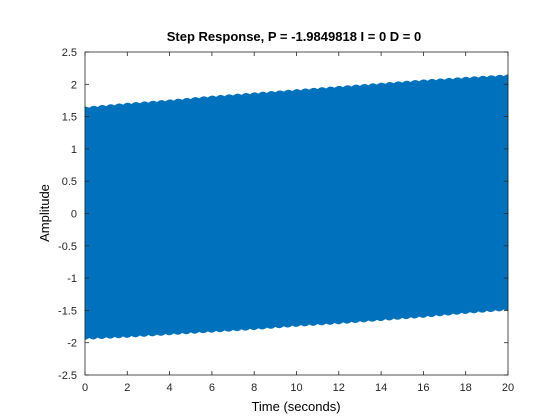 This screenshot has width=560, height=420. I want to click on x-tick-label: 0, so click(85, 388).